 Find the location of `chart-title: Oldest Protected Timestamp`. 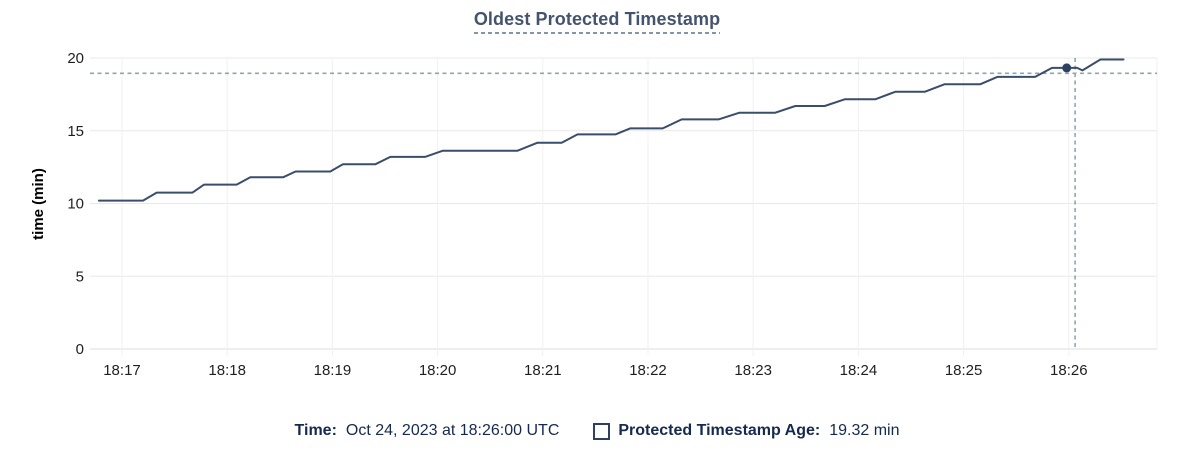

chart-title: Oldest Protected Timestamp is located at coordinates (597, 21).